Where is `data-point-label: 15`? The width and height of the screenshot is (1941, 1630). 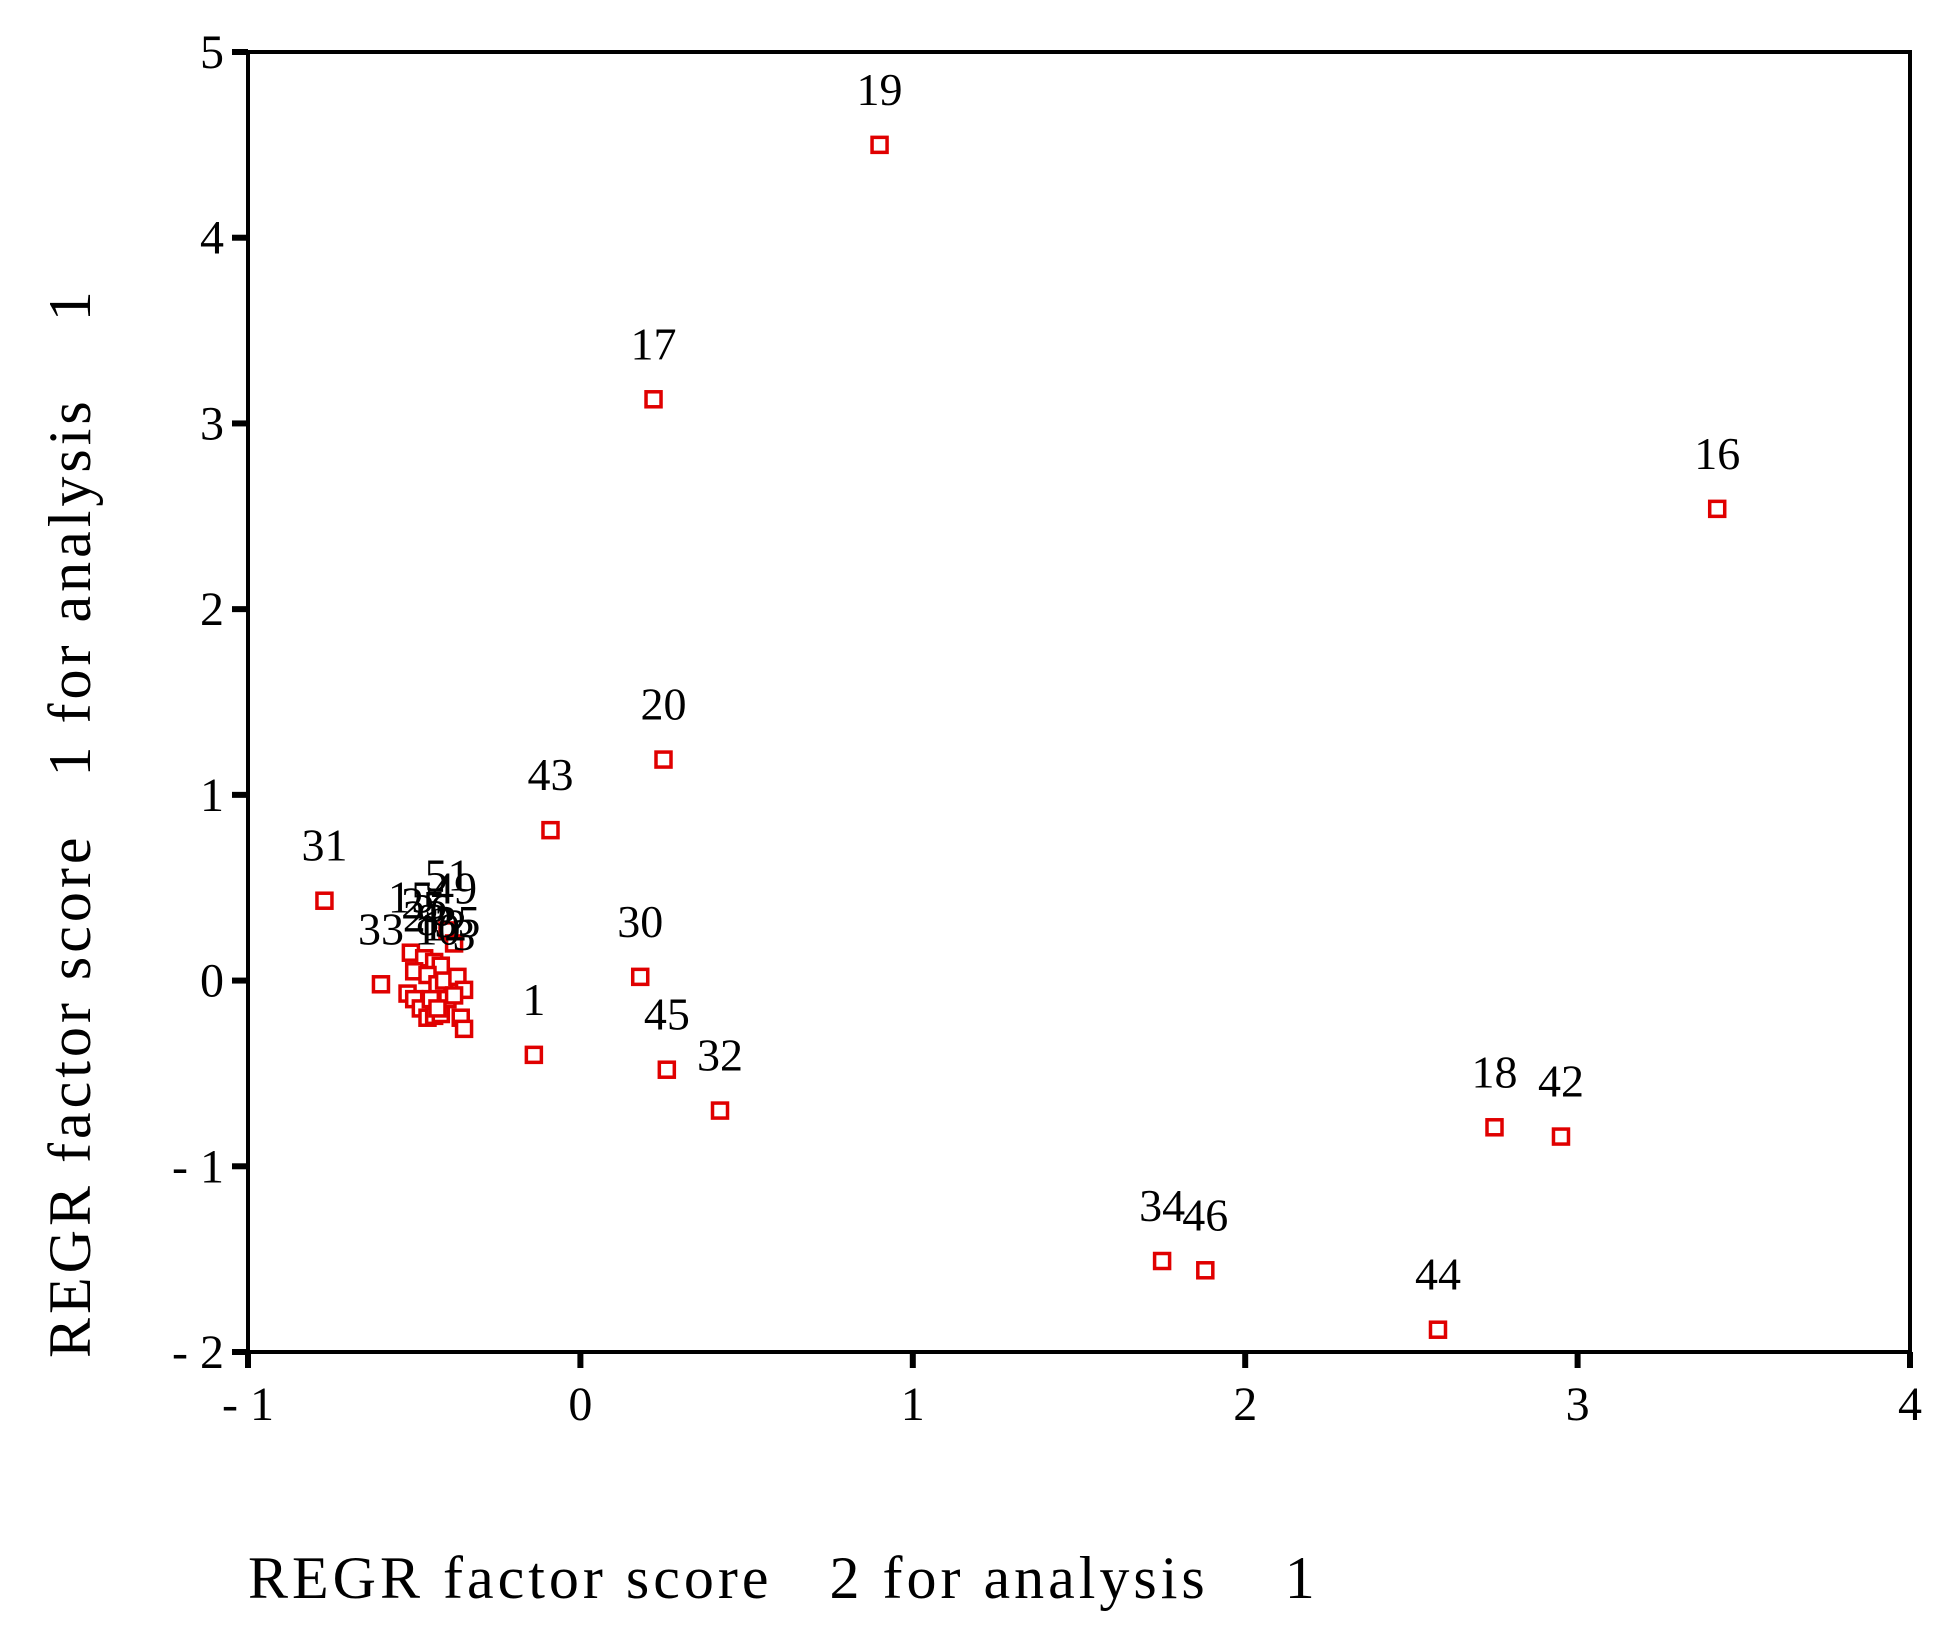 data-point-label: 15 is located at coordinates (411, 897).